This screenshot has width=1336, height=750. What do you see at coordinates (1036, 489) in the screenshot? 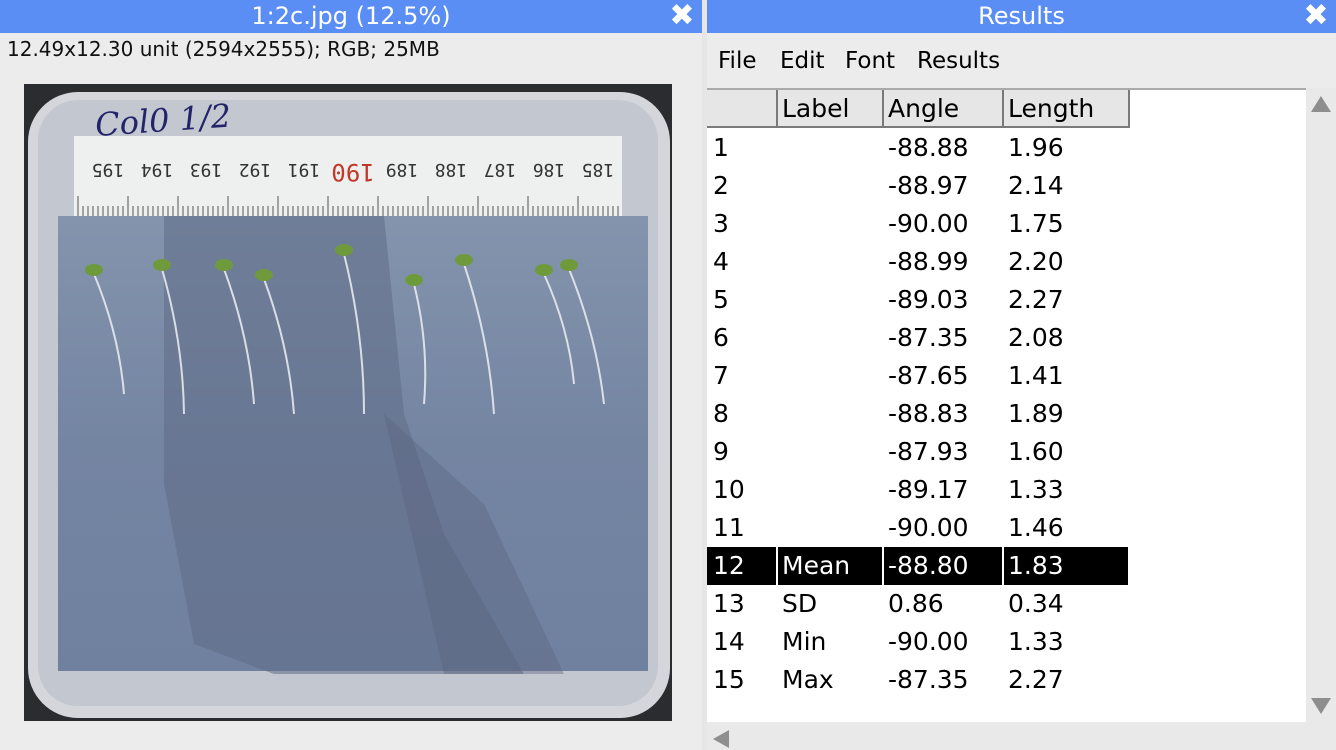
I see `row-length-cell: 1.33` at bounding box center [1036, 489].